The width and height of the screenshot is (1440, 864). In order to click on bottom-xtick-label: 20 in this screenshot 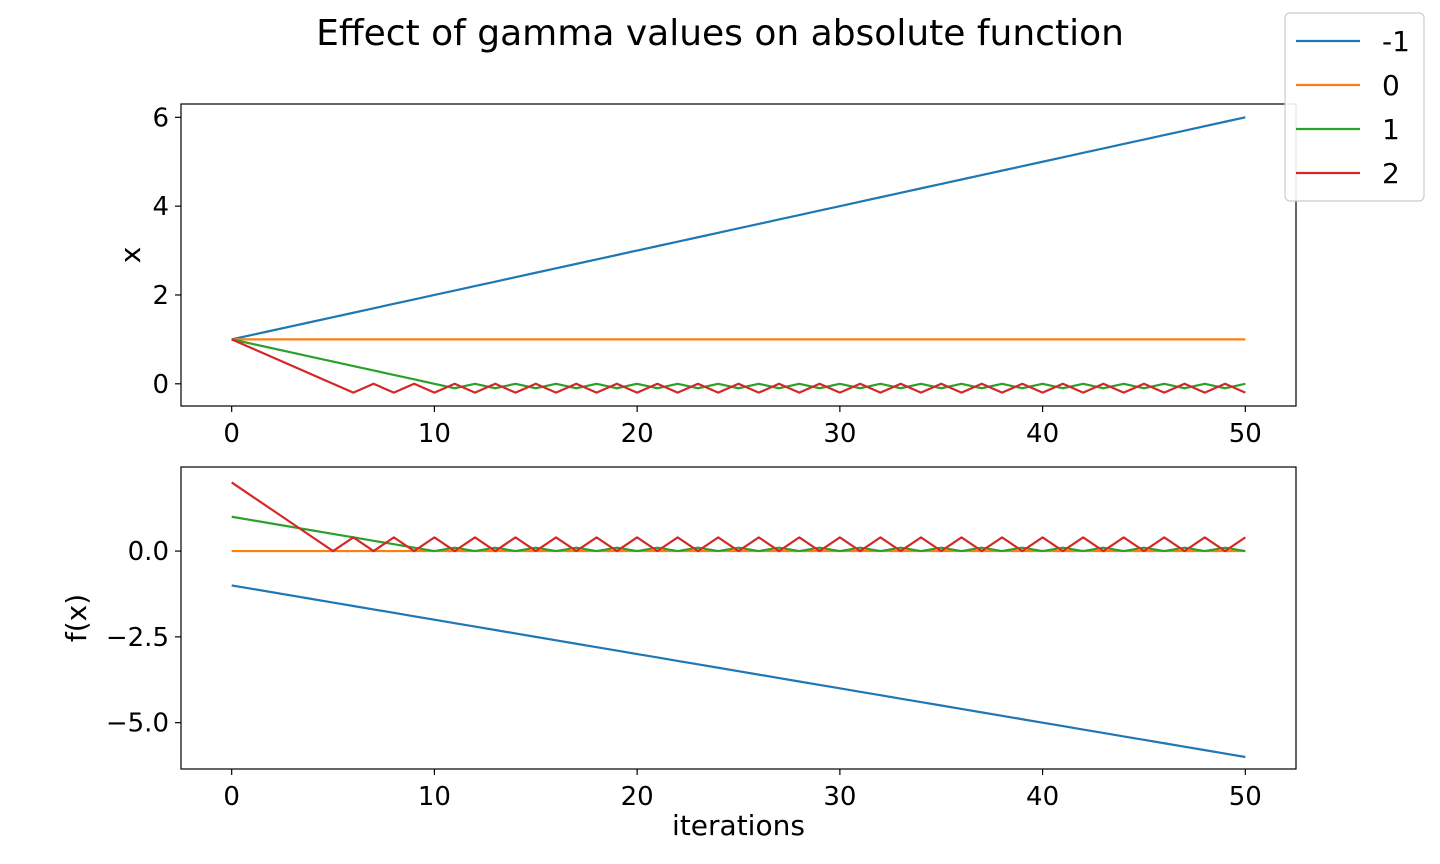, I will do `click(637, 797)`.